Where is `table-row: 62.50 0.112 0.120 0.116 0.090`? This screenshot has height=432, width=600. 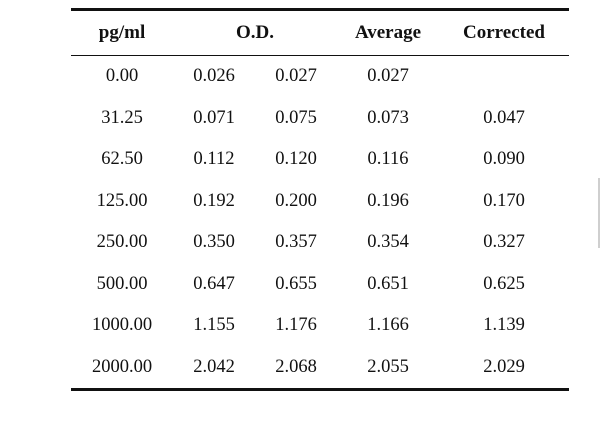
table-row: 62.50 0.112 0.120 0.116 0.090 is located at coordinates (320, 160).